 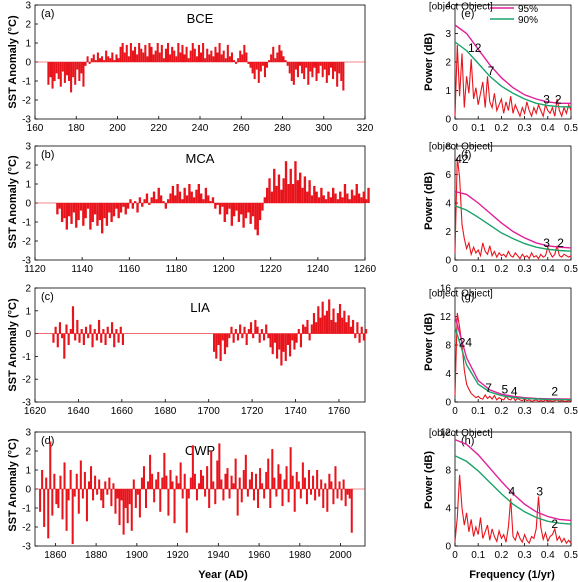 I want to click on panel-label-a: (a), so click(x=47, y=14).